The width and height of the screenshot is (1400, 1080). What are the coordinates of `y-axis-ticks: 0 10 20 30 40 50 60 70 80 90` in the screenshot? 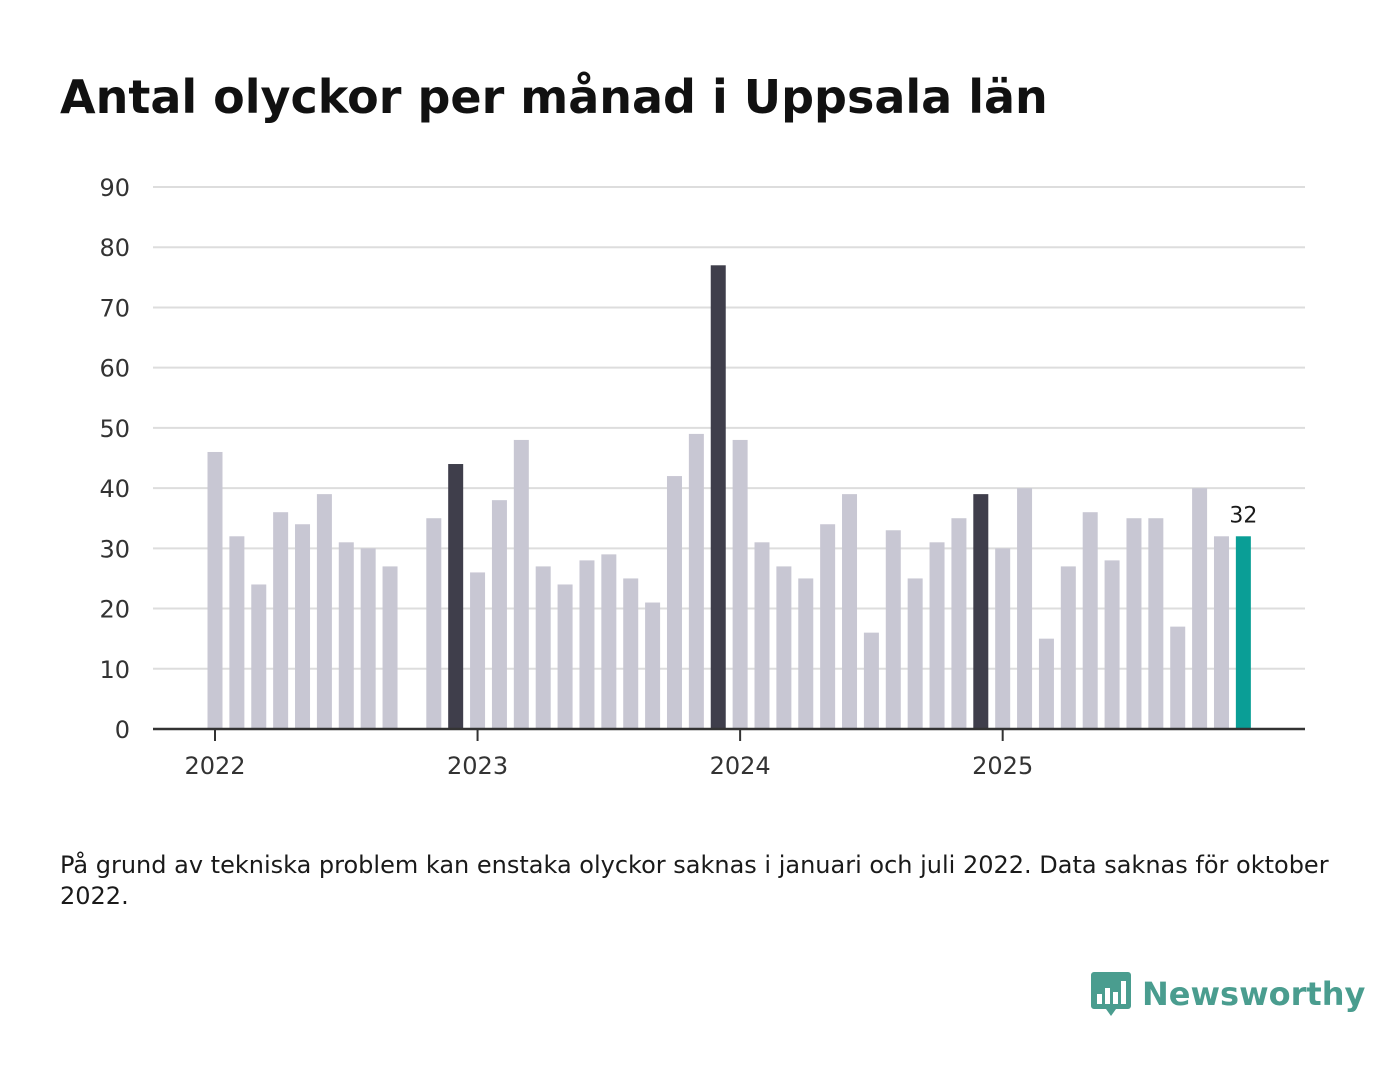 It's located at (114, 459).